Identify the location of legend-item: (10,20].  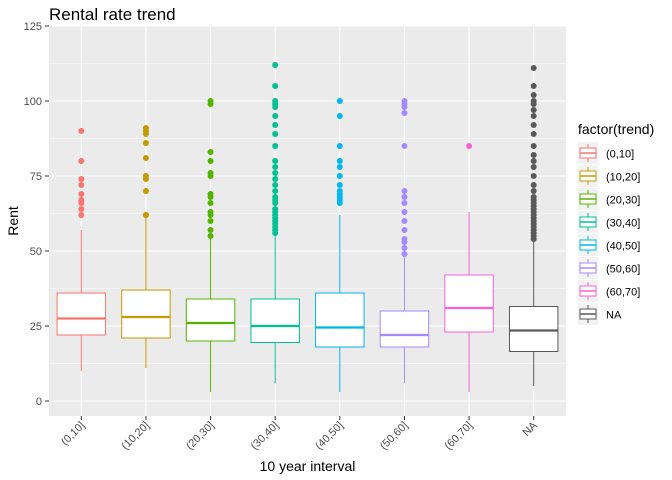
(609, 176).